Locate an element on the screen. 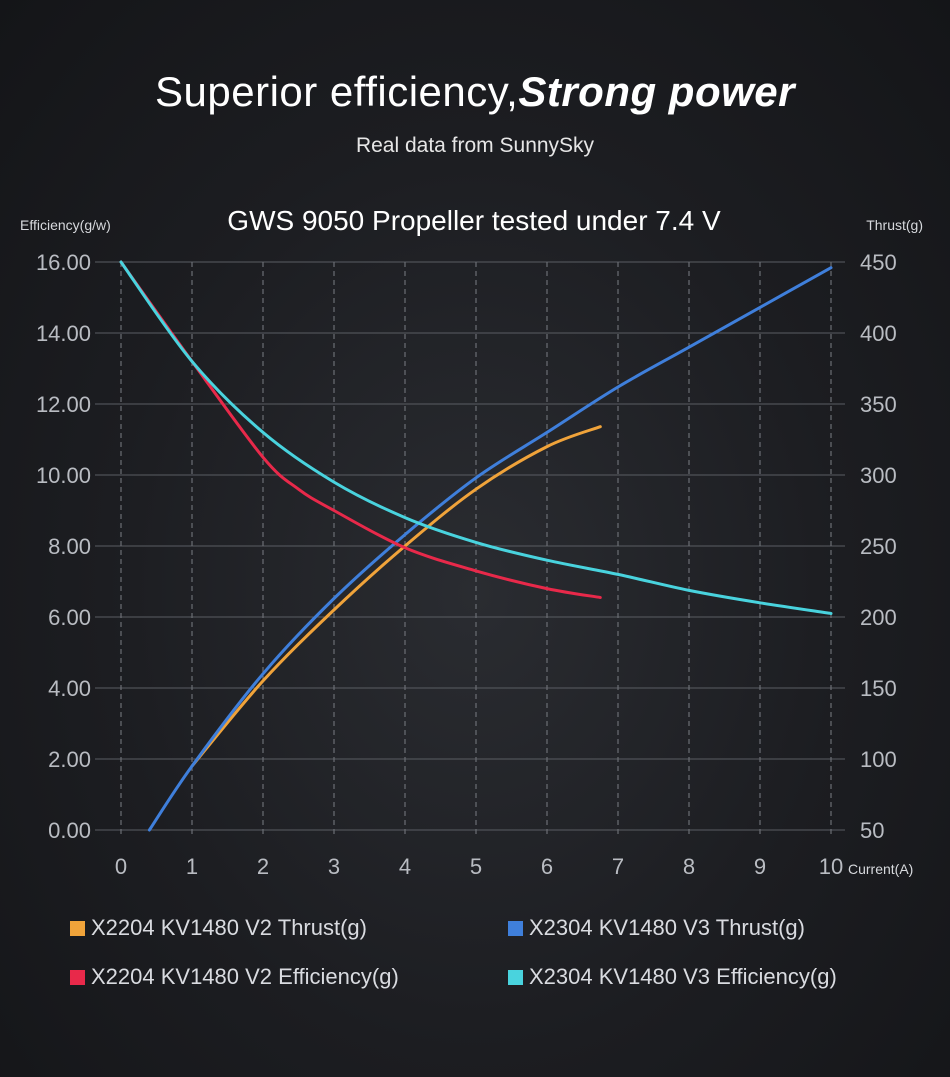 The width and height of the screenshot is (950, 1077). page-title: Superior efficiency,Strong power is located at coordinates (475, 92).